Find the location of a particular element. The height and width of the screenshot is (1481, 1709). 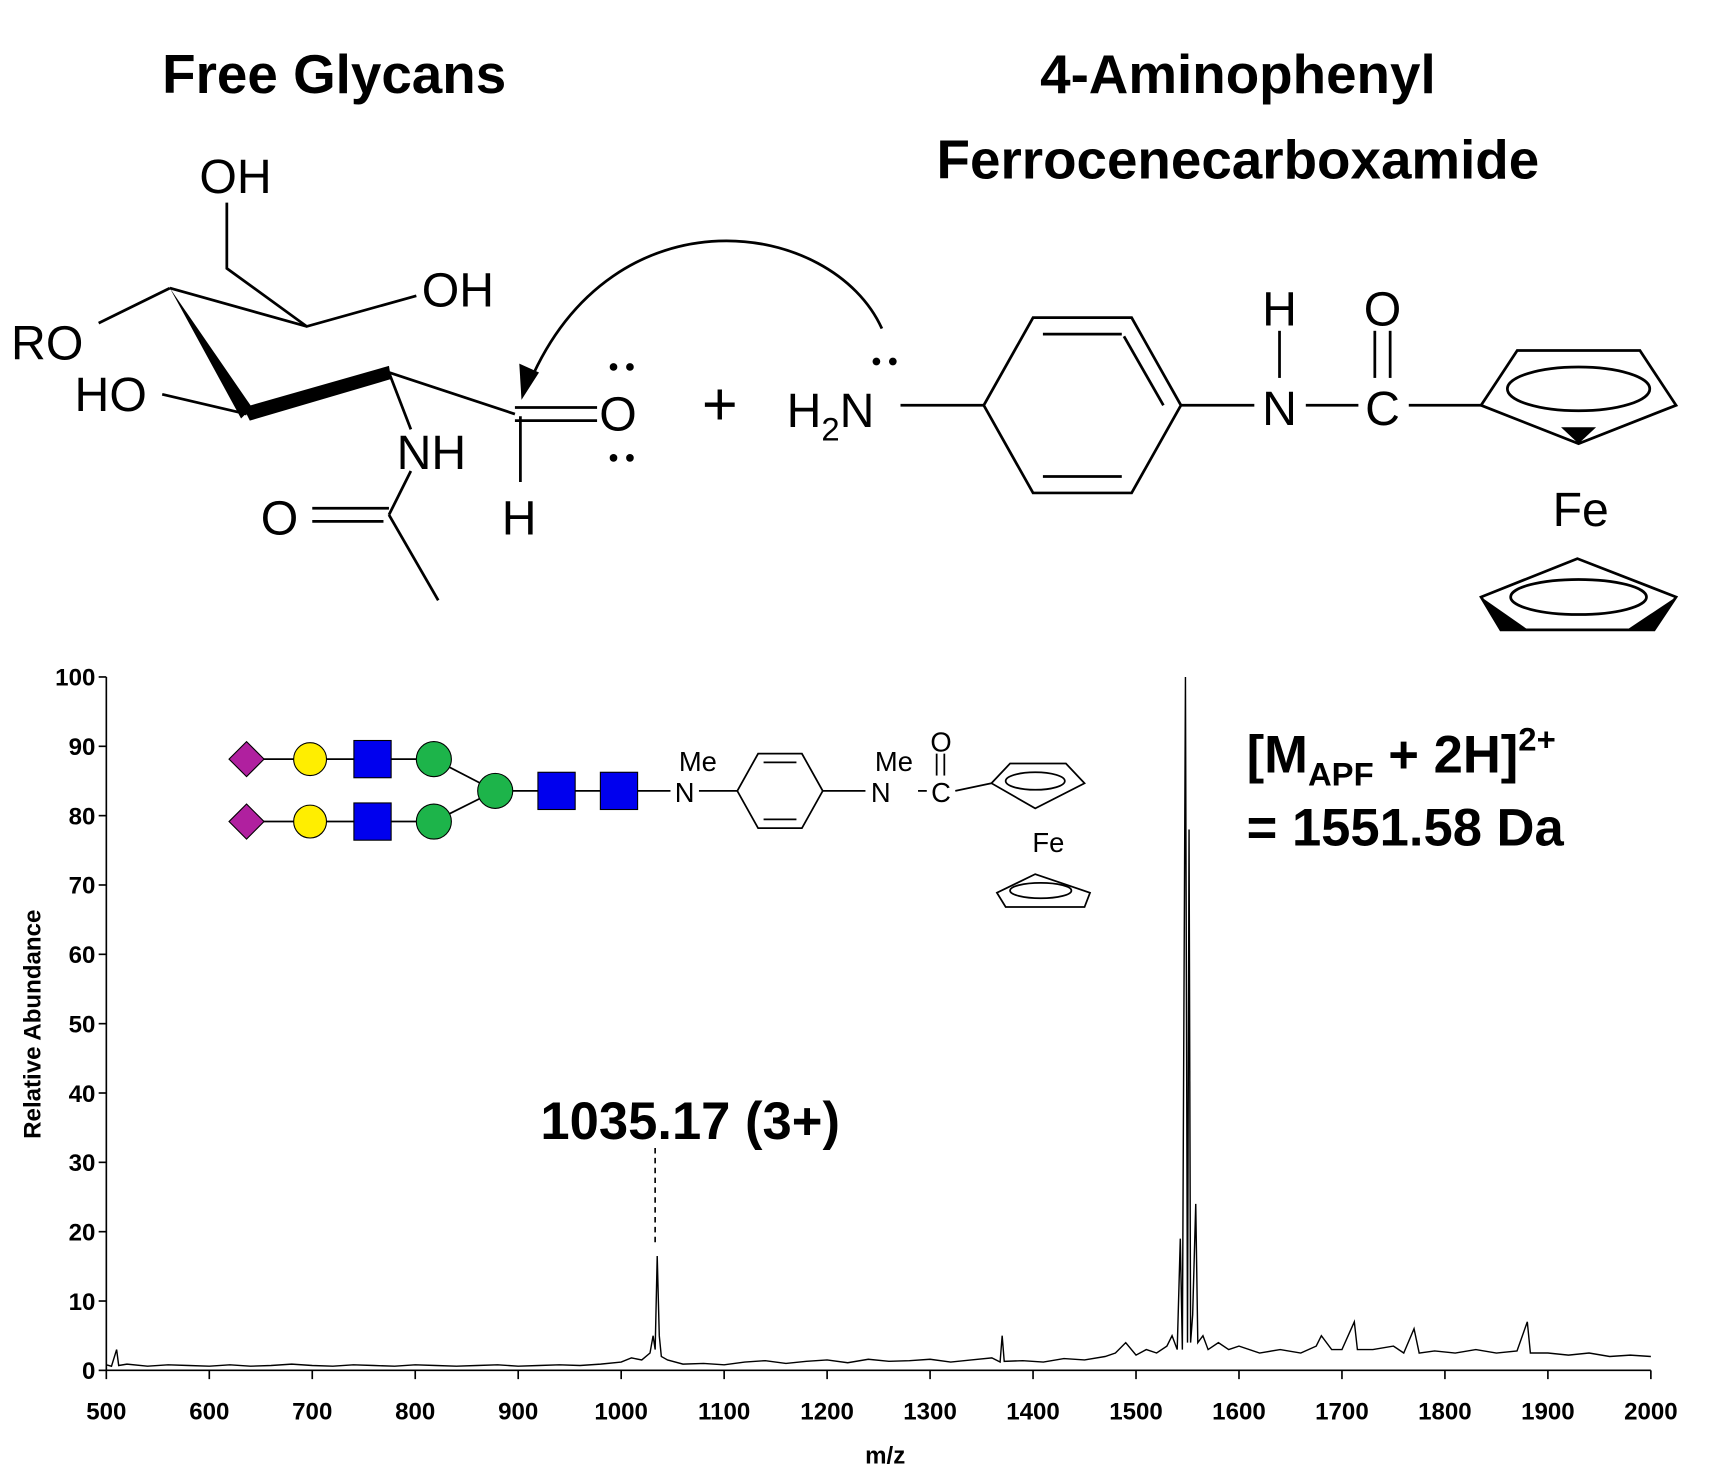

atom-label: RO is located at coordinates (47, 343).